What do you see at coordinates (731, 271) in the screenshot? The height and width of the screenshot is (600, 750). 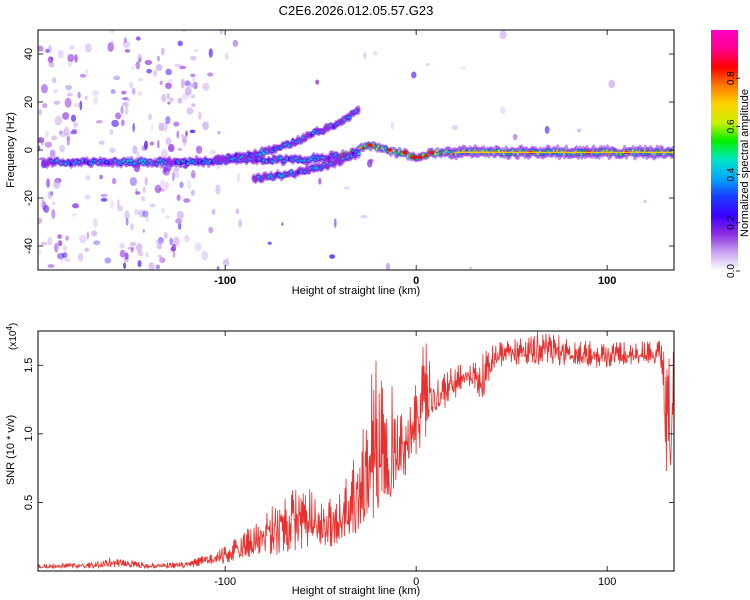 I see `colorbar-tick-label: 0.0` at bounding box center [731, 271].